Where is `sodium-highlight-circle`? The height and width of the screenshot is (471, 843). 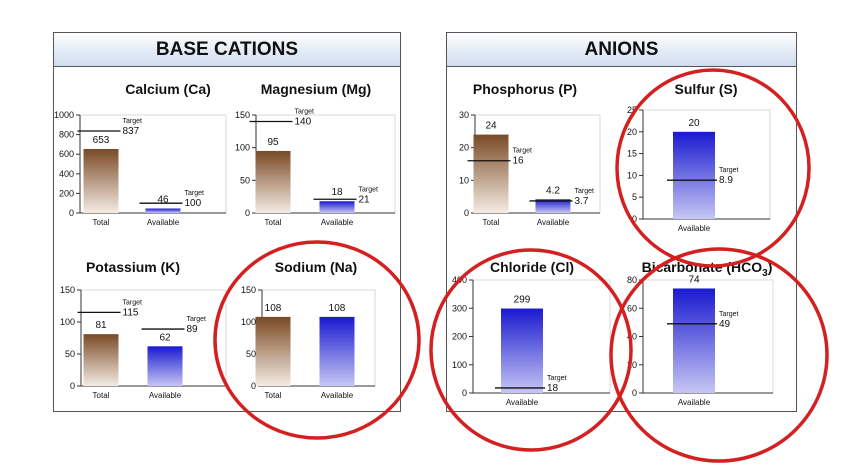 sodium-highlight-circle is located at coordinates (317, 340).